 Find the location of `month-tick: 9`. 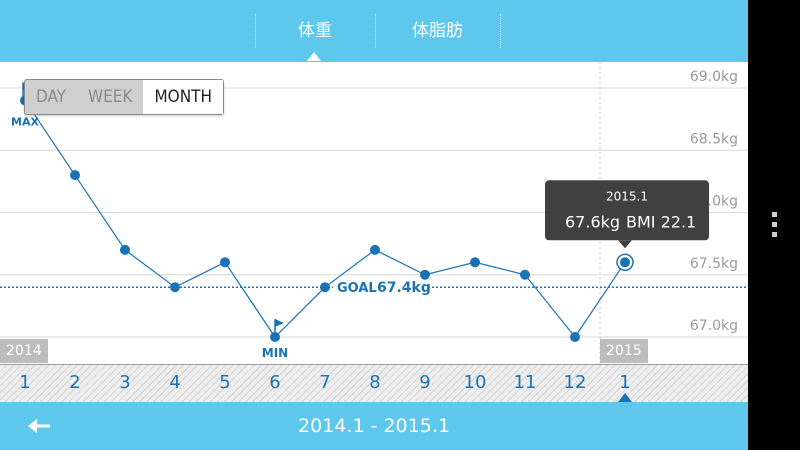

month-tick: 9 is located at coordinates (425, 382).